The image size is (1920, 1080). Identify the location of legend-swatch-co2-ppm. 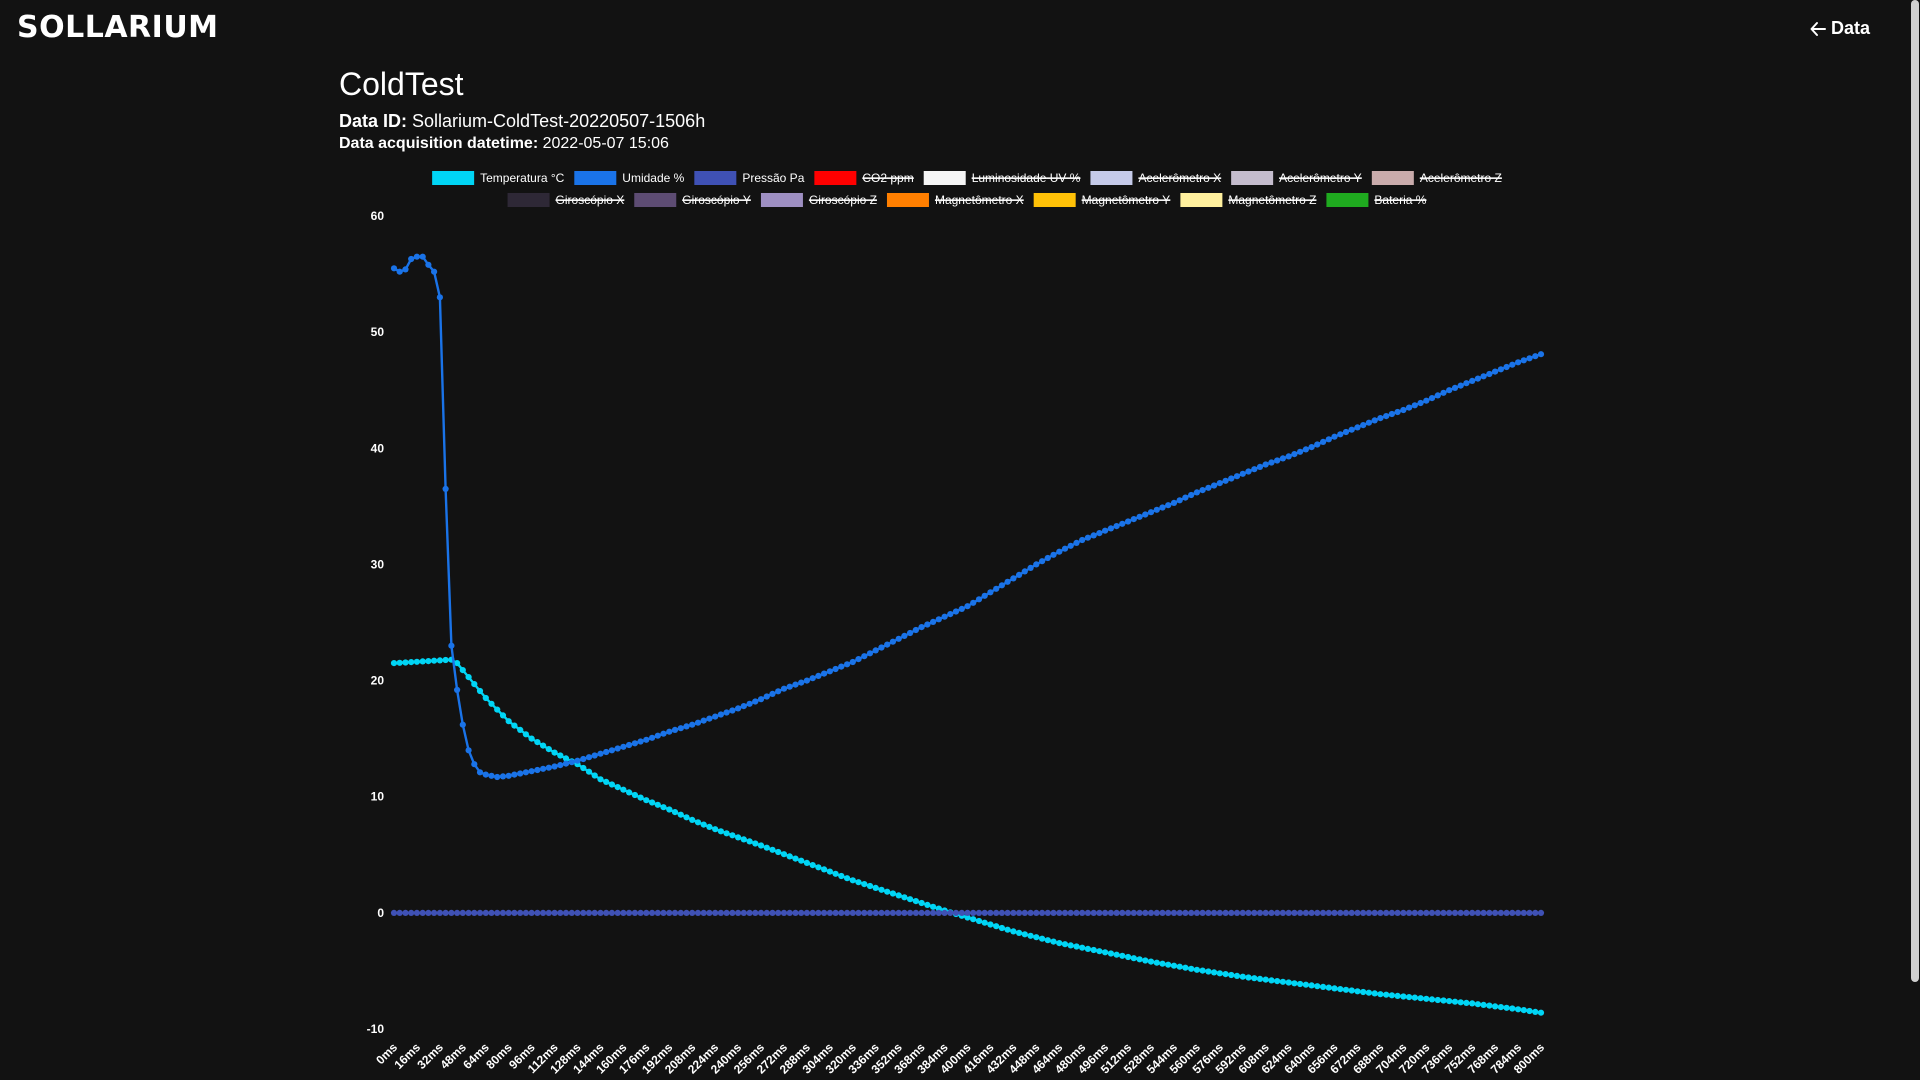
(835, 178).